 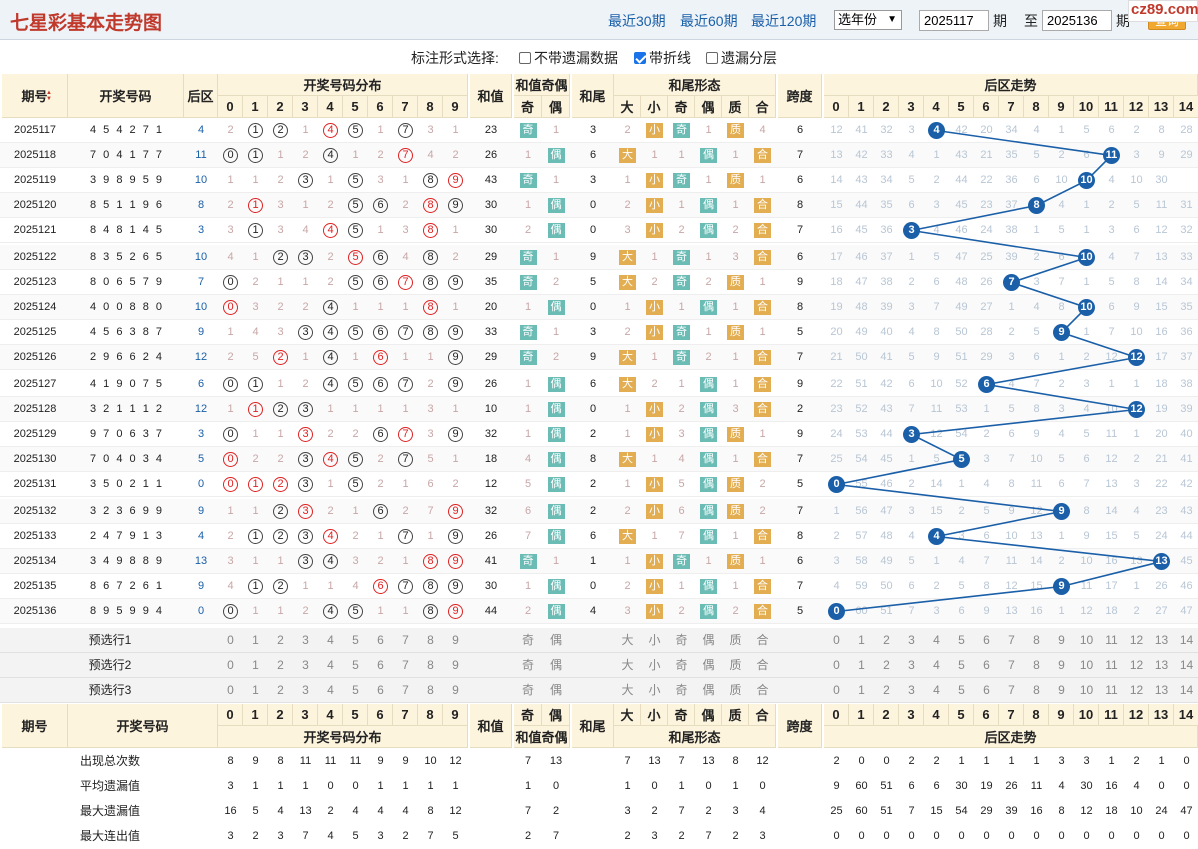 I want to click on year-select: 选年份 ▼, so click(x=868, y=20).